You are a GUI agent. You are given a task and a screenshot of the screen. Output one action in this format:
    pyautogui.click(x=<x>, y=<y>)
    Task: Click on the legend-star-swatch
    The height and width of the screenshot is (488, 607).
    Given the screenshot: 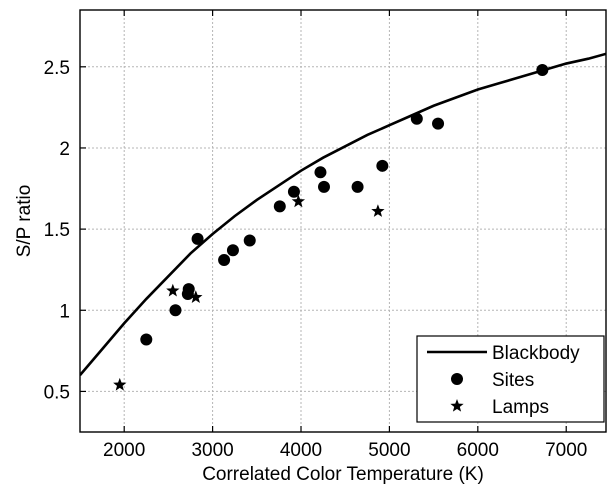 What is the action you would take?
    pyautogui.click(x=457, y=405)
    